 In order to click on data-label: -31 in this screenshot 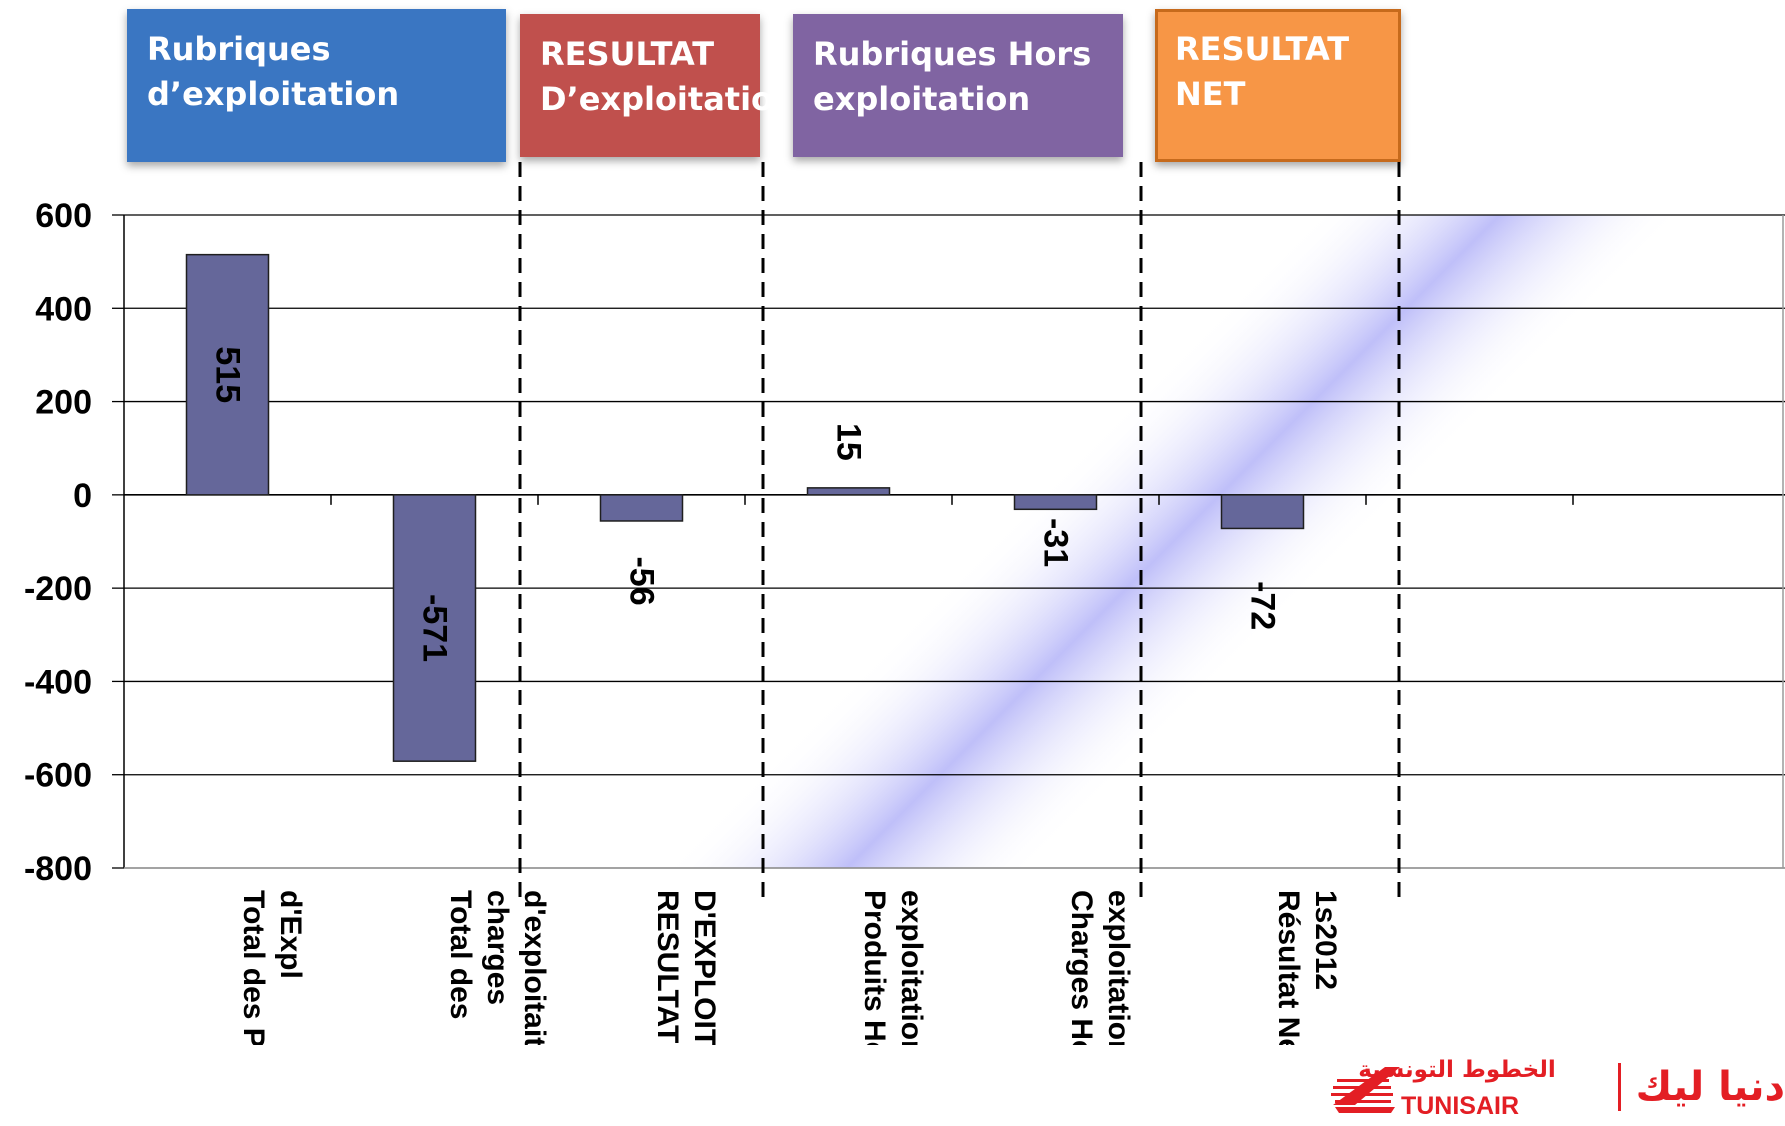, I will do `click(1056, 542)`.